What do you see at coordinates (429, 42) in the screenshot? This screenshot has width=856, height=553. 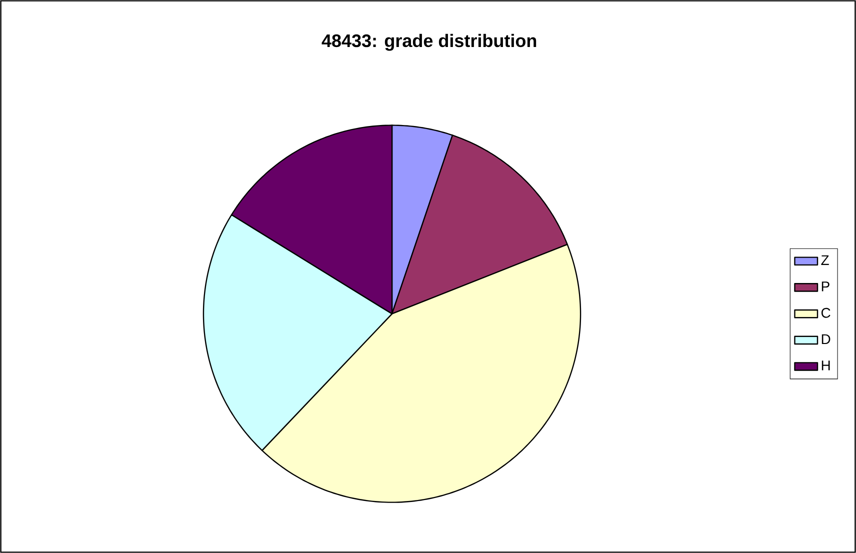 I see `chart-title: 48433: grade distribution` at bounding box center [429, 42].